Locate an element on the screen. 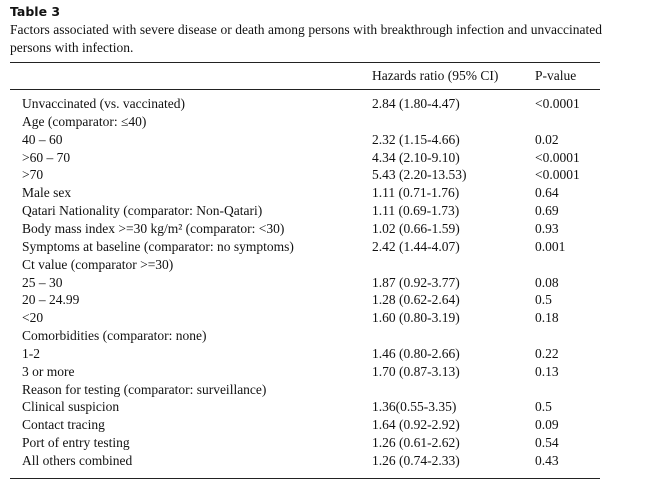 The height and width of the screenshot is (493, 646). hazard-ratio: 1.26 (0.61-2.62) is located at coordinates (416, 443).